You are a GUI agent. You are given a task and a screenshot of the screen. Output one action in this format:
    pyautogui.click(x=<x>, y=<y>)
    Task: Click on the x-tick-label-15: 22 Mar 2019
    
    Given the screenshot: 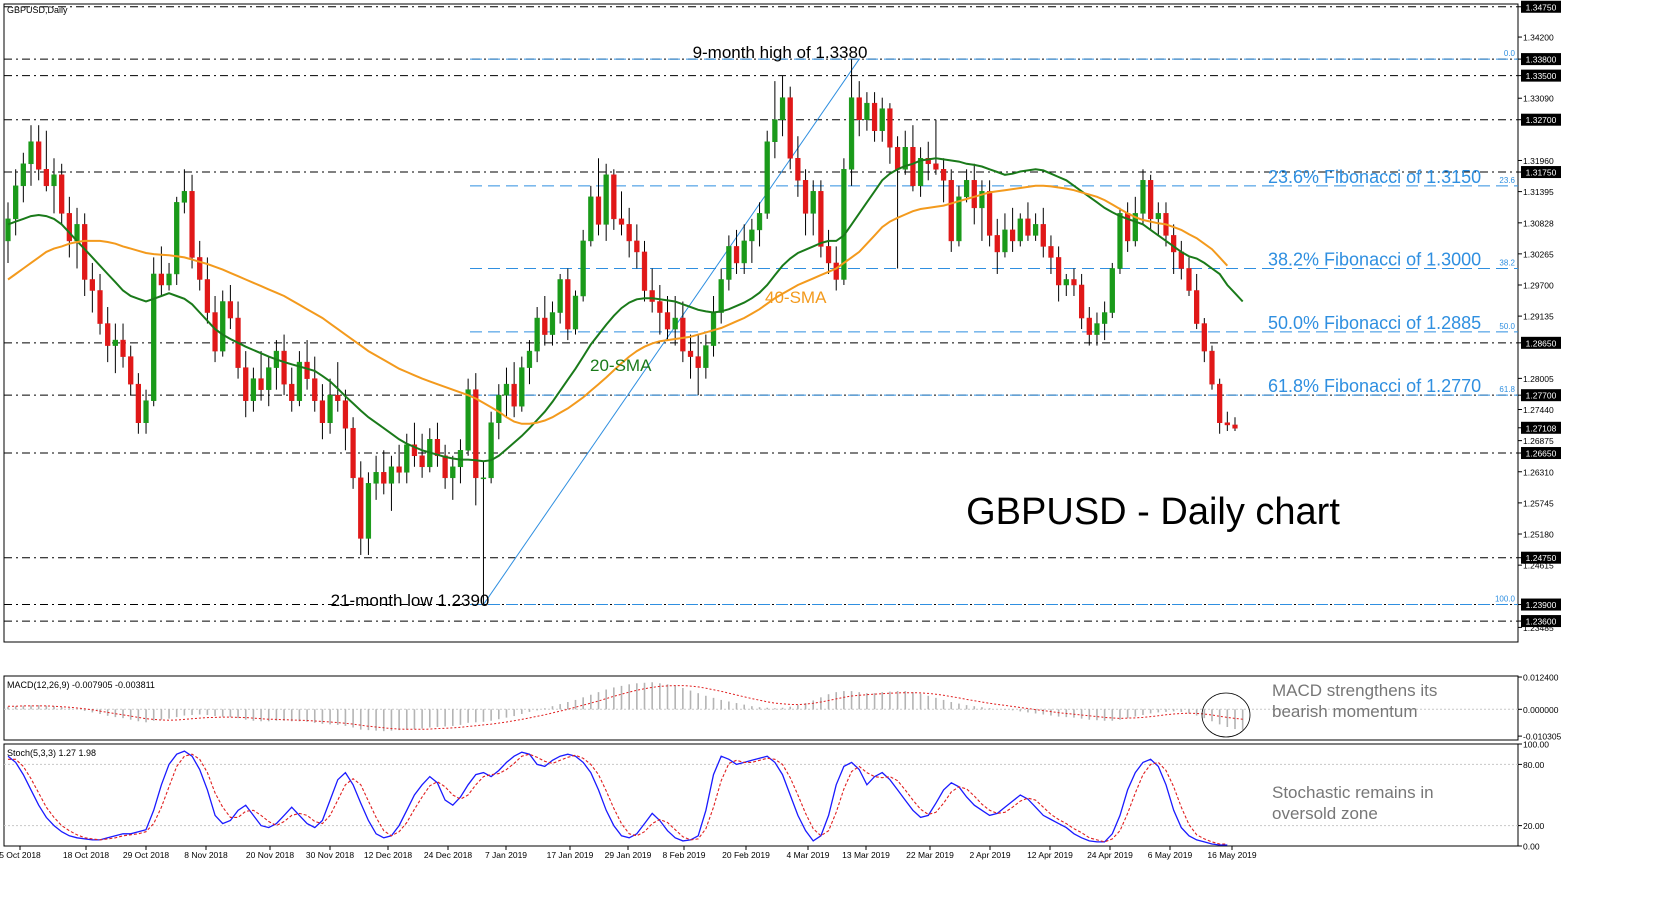 What is the action you would take?
    pyautogui.click(x=930, y=855)
    